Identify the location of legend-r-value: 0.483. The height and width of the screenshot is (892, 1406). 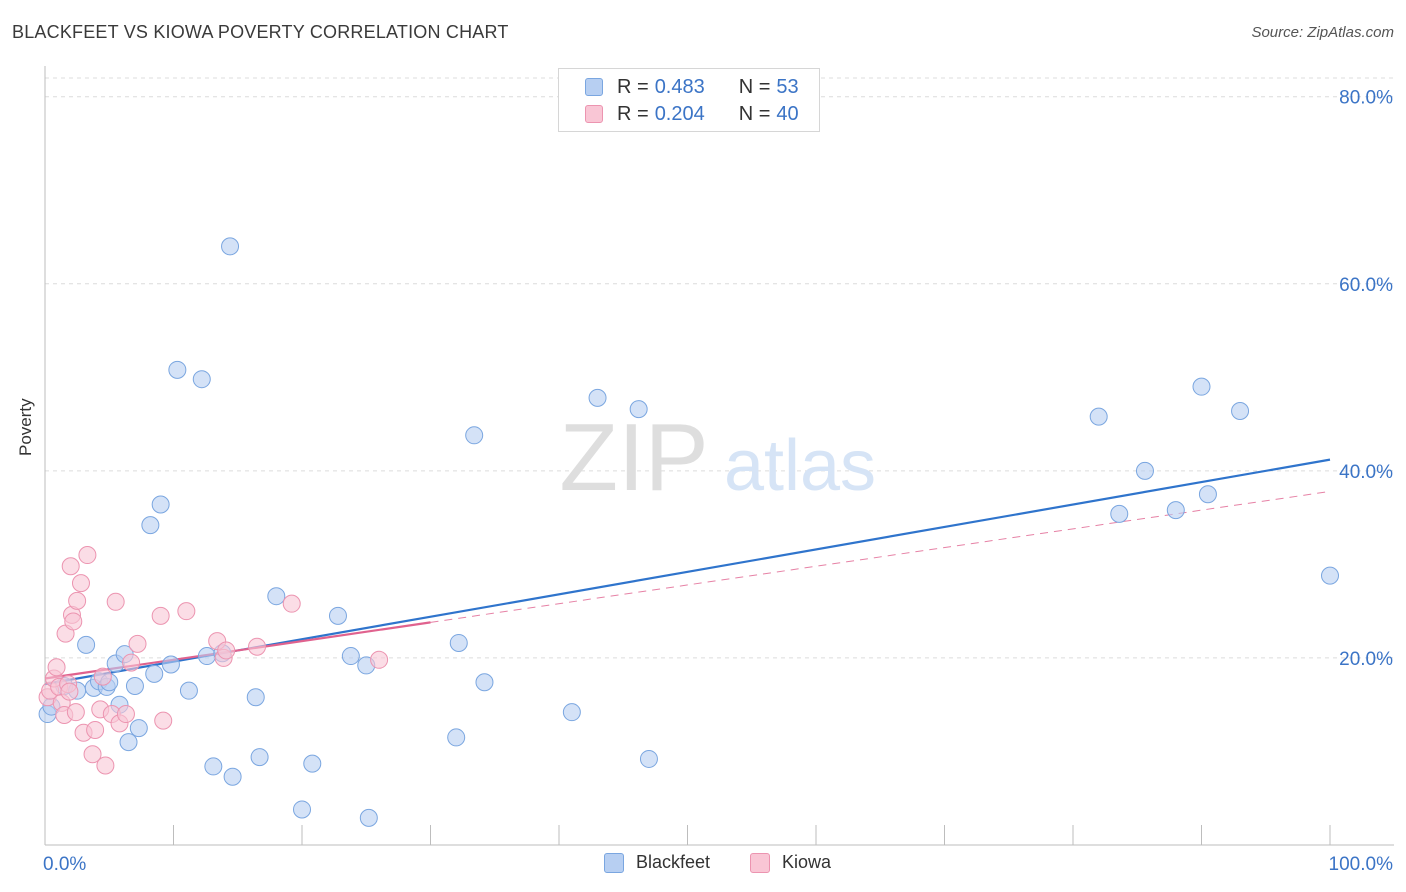
(679, 86).